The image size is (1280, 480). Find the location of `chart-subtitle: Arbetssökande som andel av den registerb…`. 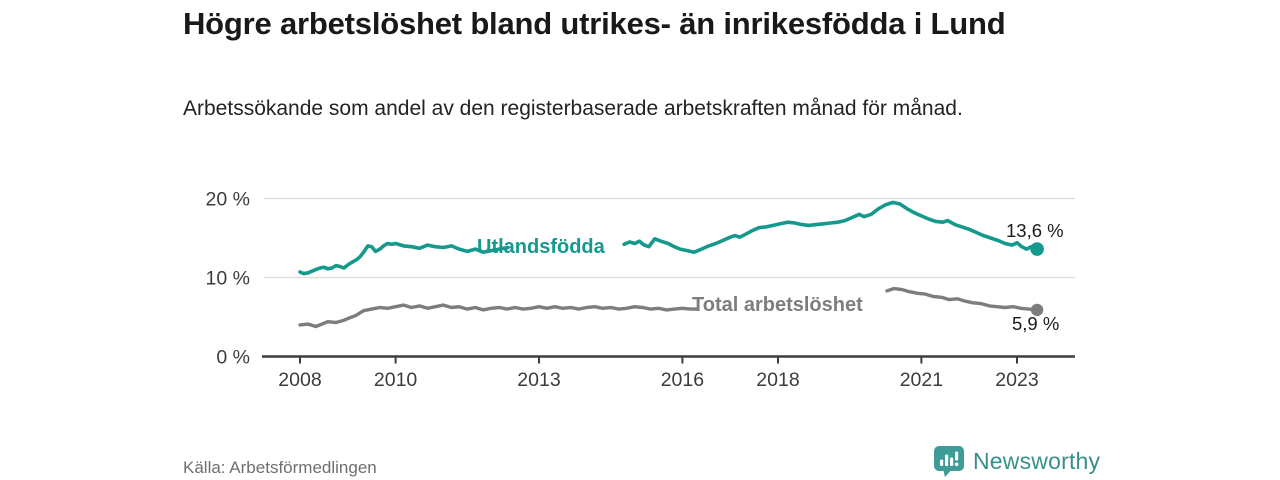

chart-subtitle: Arbetssökande som andel av den registerb… is located at coordinates (573, 108).